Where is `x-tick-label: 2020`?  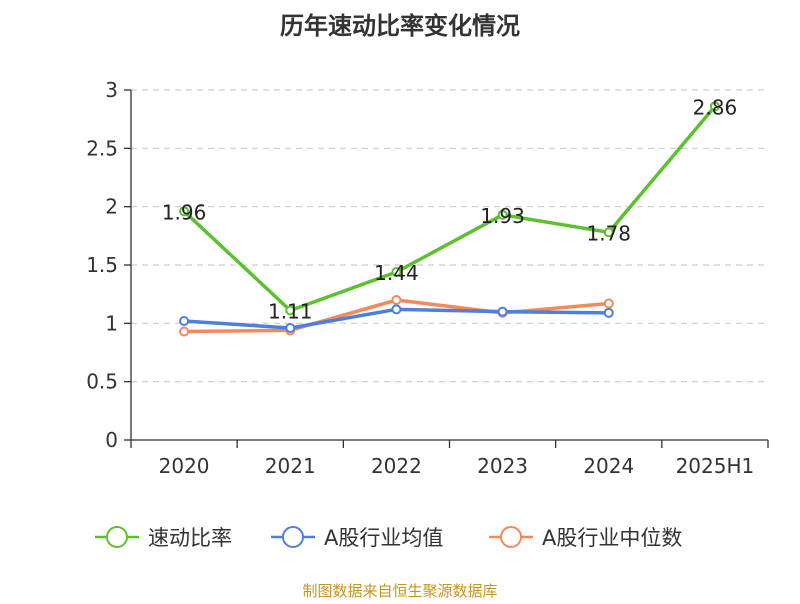 x-tick-label: 2020 is located at coordinates (184, 466).